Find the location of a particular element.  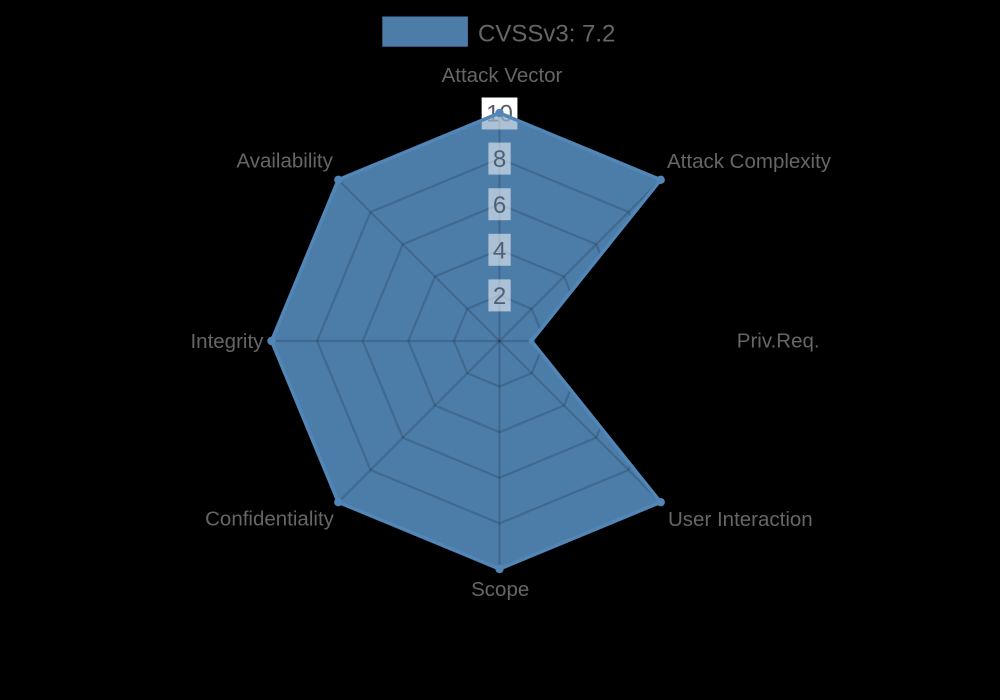

svg-text: 2 is located at coordinates (499, 296).